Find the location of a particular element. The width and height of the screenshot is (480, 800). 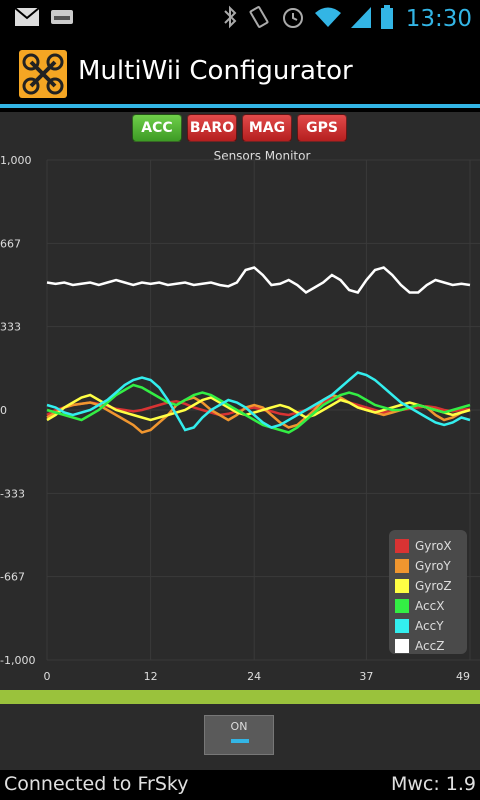

legend-item-accy: AccY is located at coordinates (419, 626).